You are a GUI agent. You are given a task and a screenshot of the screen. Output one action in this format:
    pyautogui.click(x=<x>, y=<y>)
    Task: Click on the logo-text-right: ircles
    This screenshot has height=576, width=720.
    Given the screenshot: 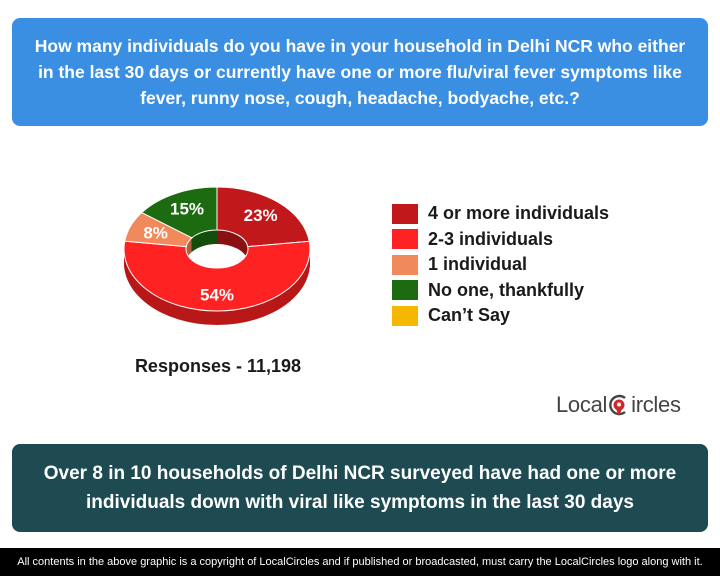 What is the action you would take?
    pyautogui.click(x=656, y=404)
    